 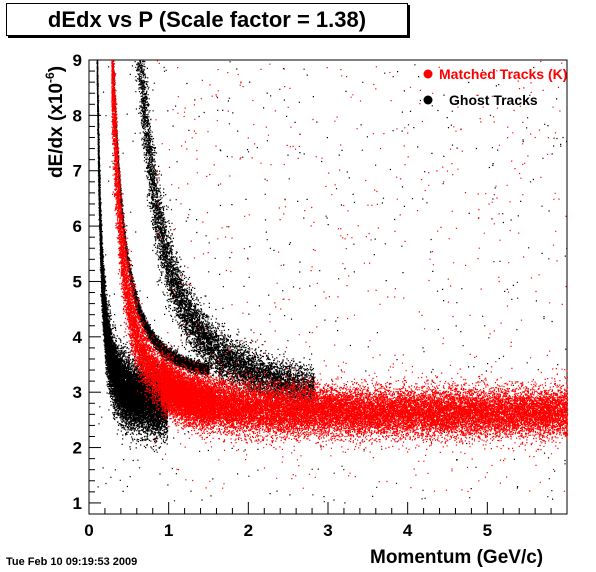 What do you see at coordinates (77, 60) in the screenshot?
I see `y-tick-label: 9` at bounding box center [77, 60].